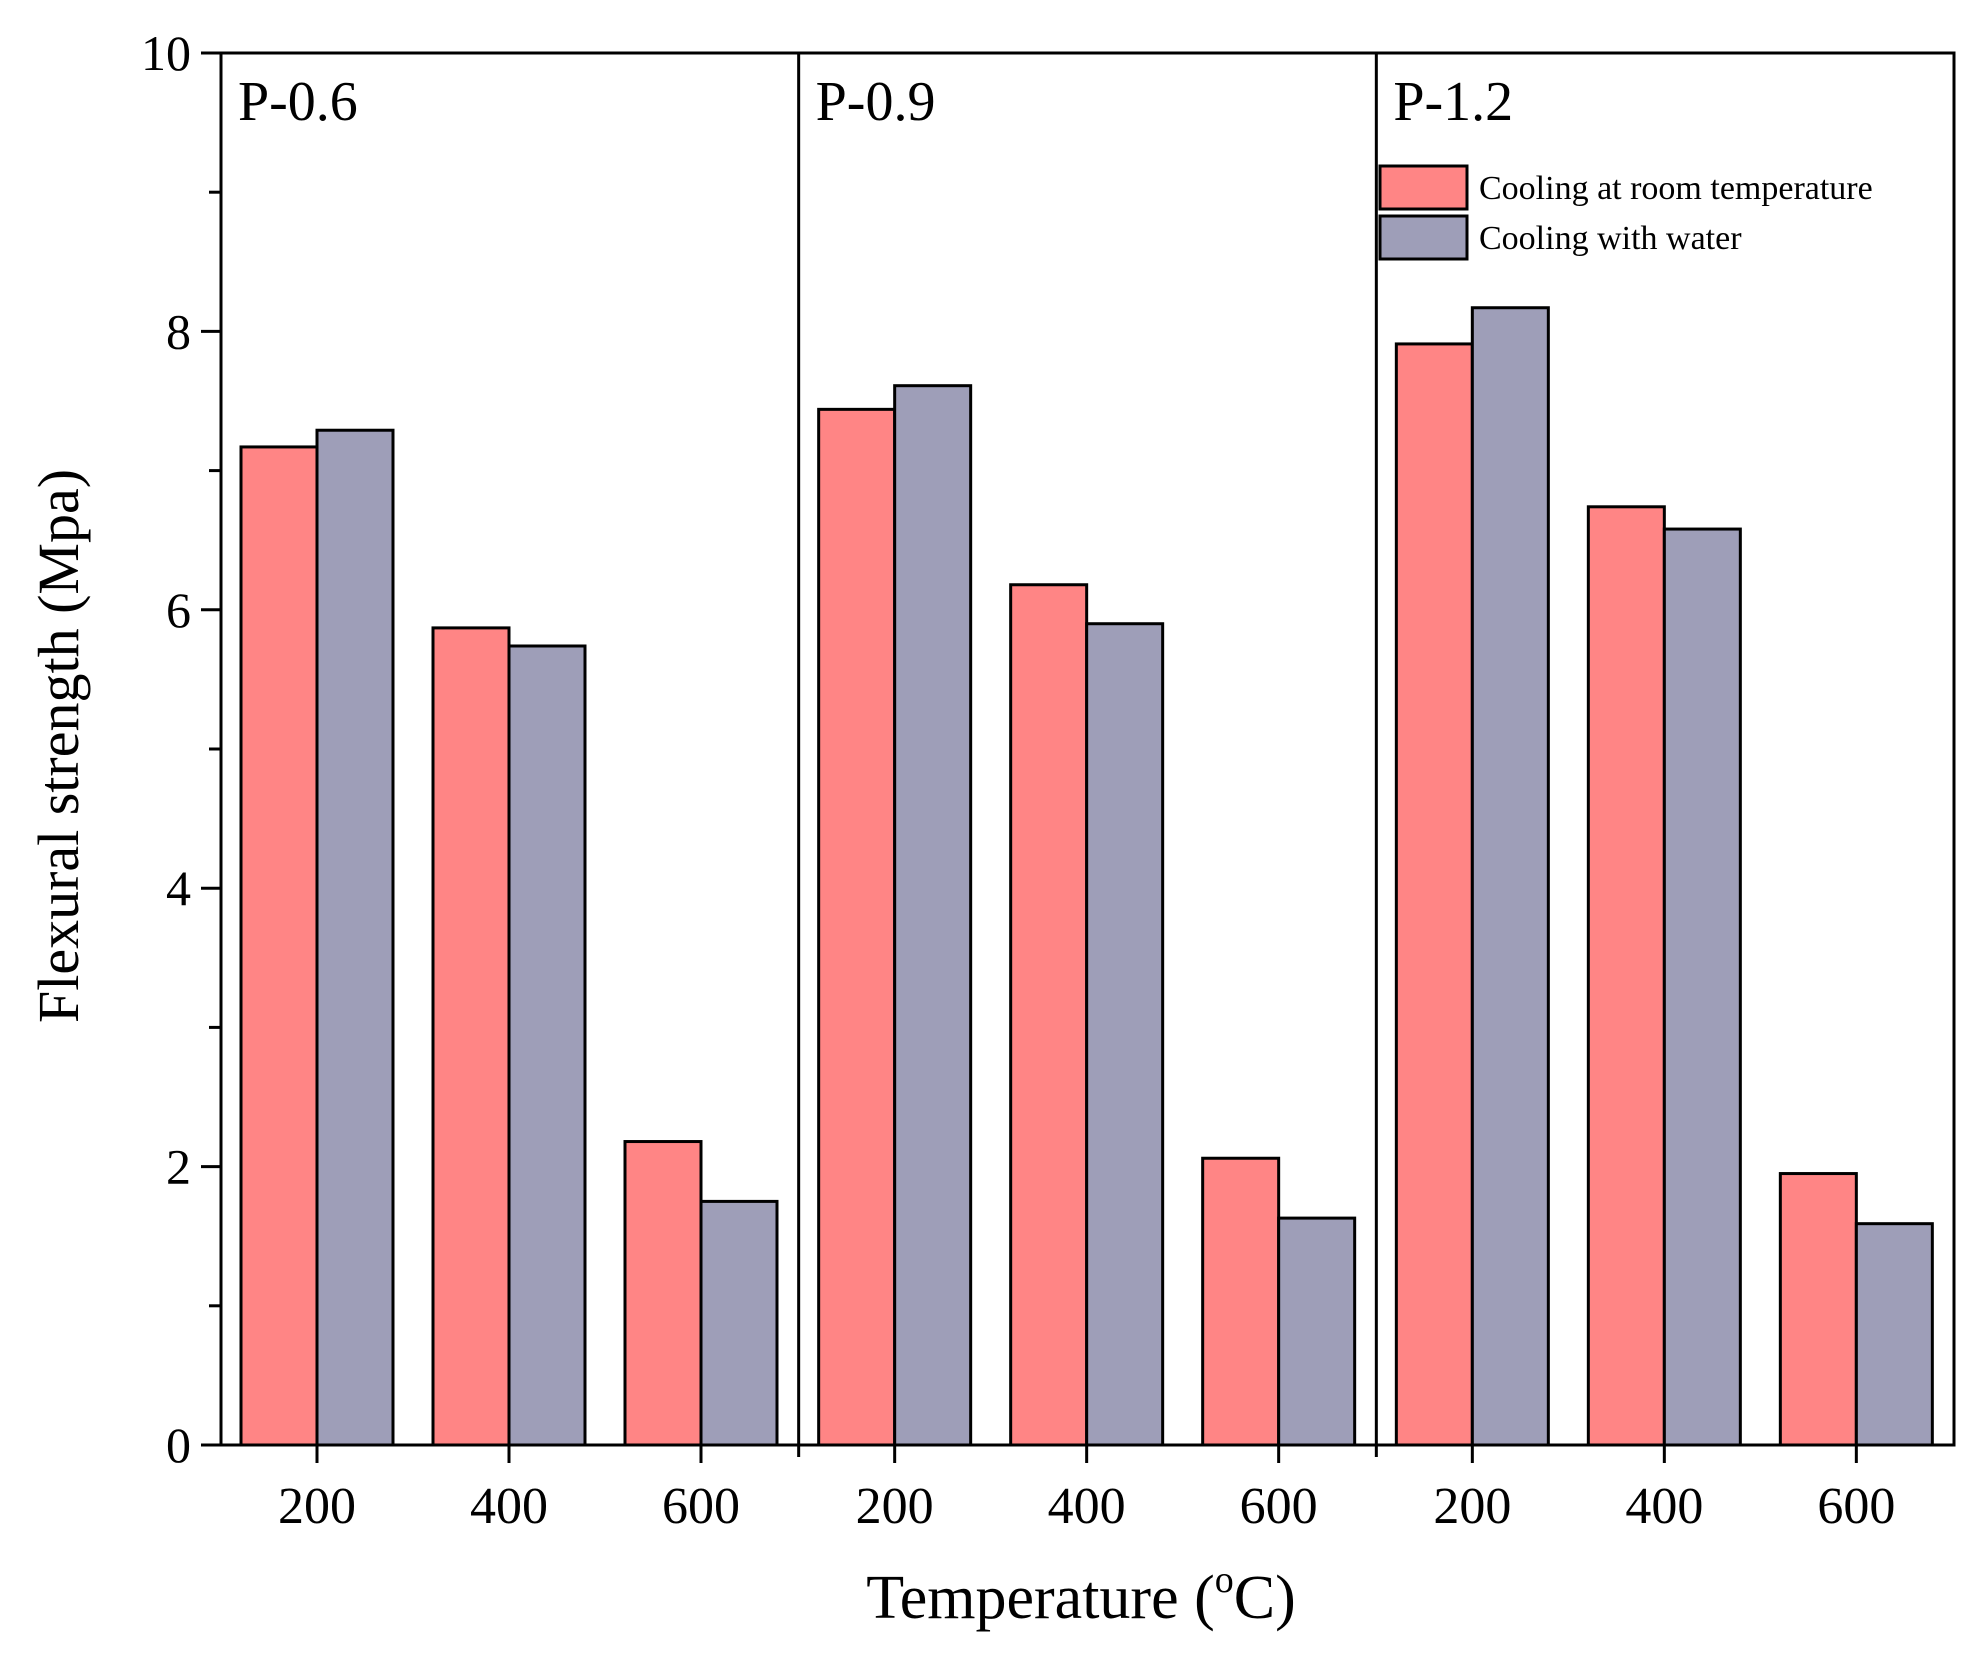 The image size is (1968, 1653). Describe the element at coordinates (178, 610) in the screenshot. I see `y-tick-label: 6` at that location.